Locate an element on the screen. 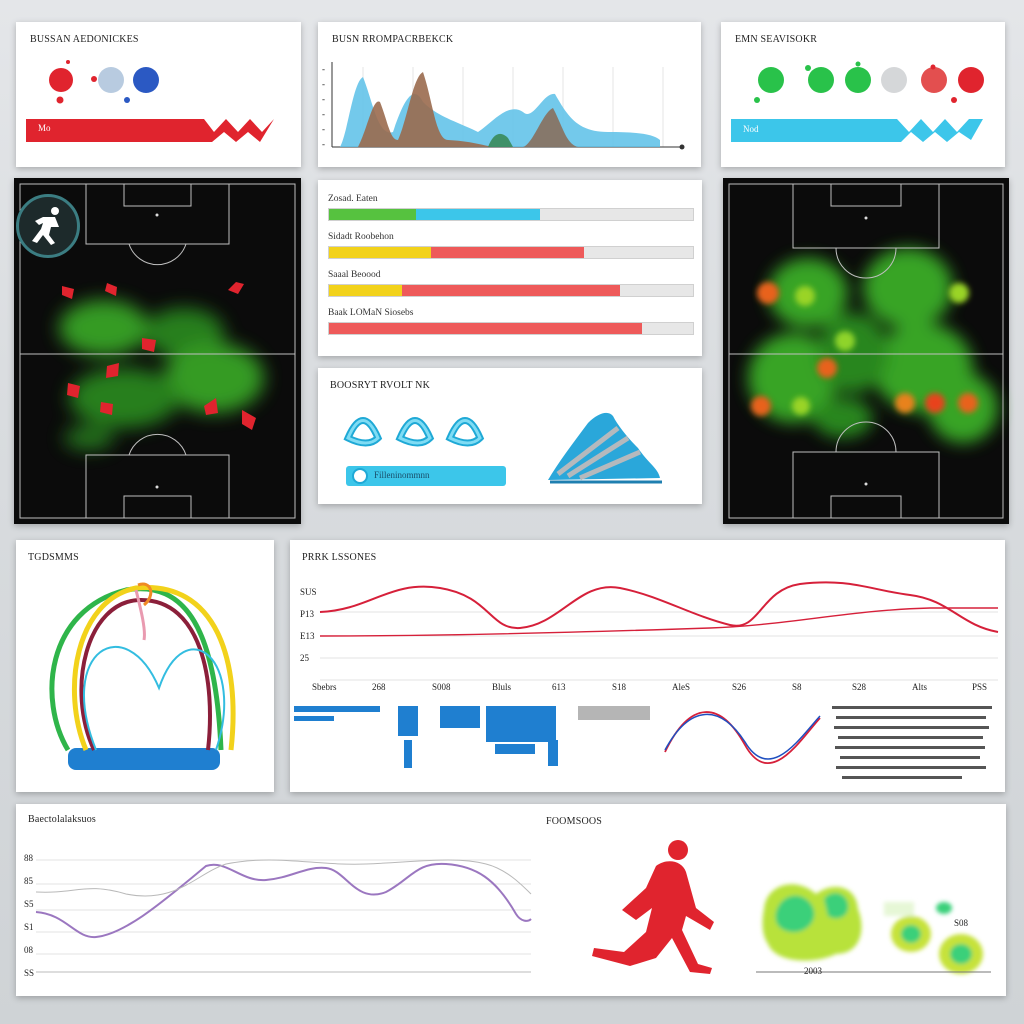 This screenshot has width=1024, height=1024. x-tick: S28 is located at coordinates (859, 687).